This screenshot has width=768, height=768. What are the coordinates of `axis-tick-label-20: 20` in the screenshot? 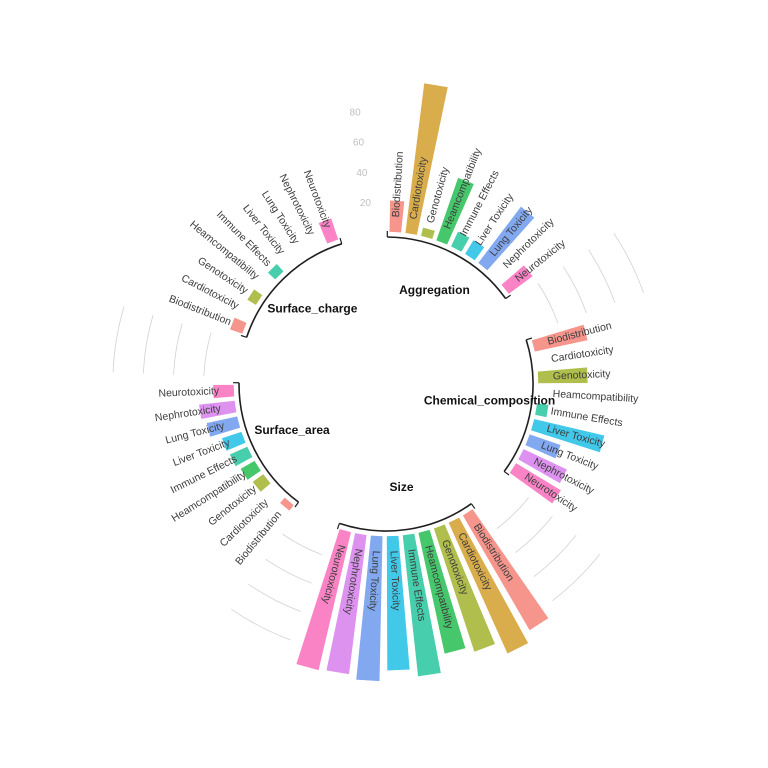 It's located at (366, 203).